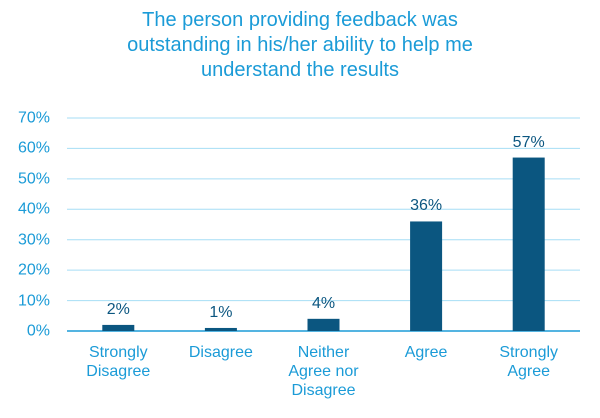 The image size is (600, 418). Describe the element at coordinates (38, 331) in the screenshot. I see `y-tick-label: 0%` at that location.